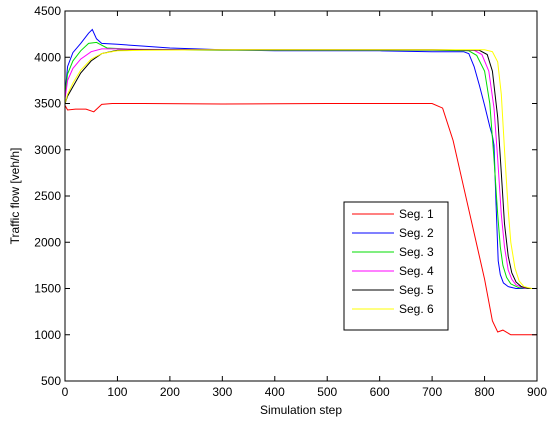 The width and height of the screenshot is (549, 423). What do you see at coordinates (47, 104) in the screenshot?
I see `y-tick-label: 3500` at bounding box center [47, 104].